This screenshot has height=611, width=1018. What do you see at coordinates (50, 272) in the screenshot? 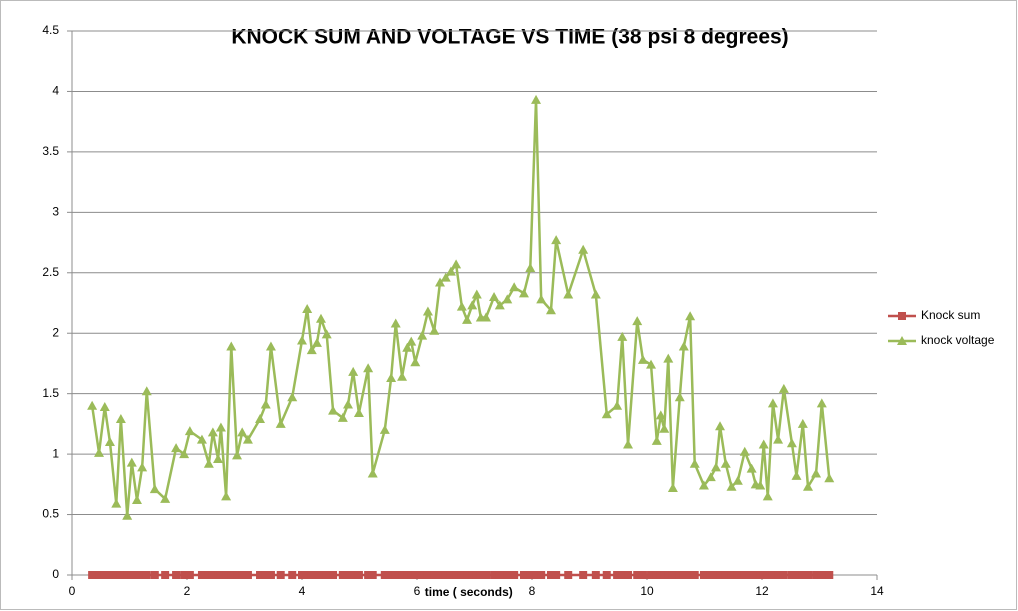
I see `y-tick-label: 2.5` at bounding box center [50, 272].